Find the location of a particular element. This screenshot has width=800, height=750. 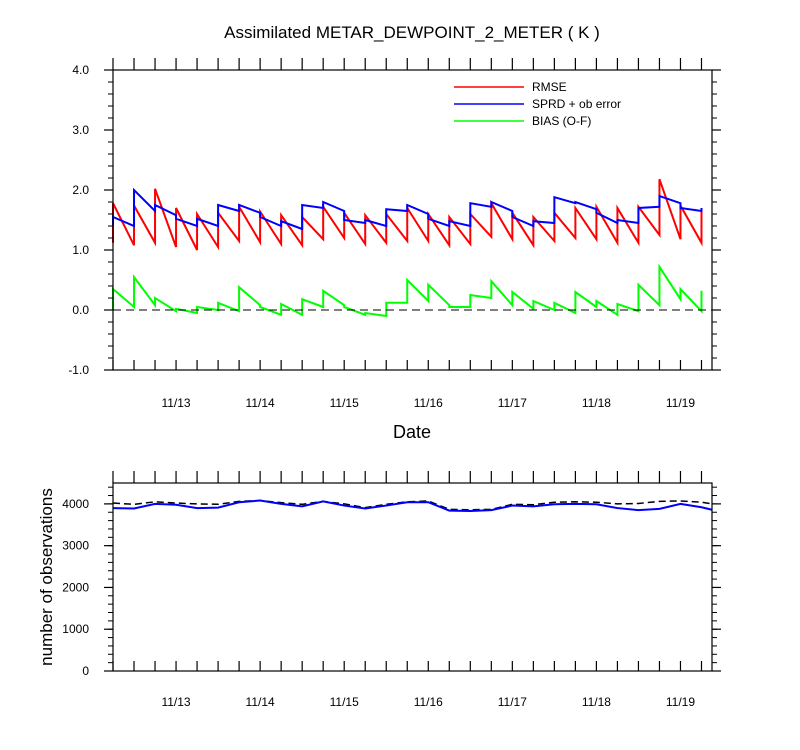

top-y-tick-label: 3.0 is located at coordinates (80, 130).